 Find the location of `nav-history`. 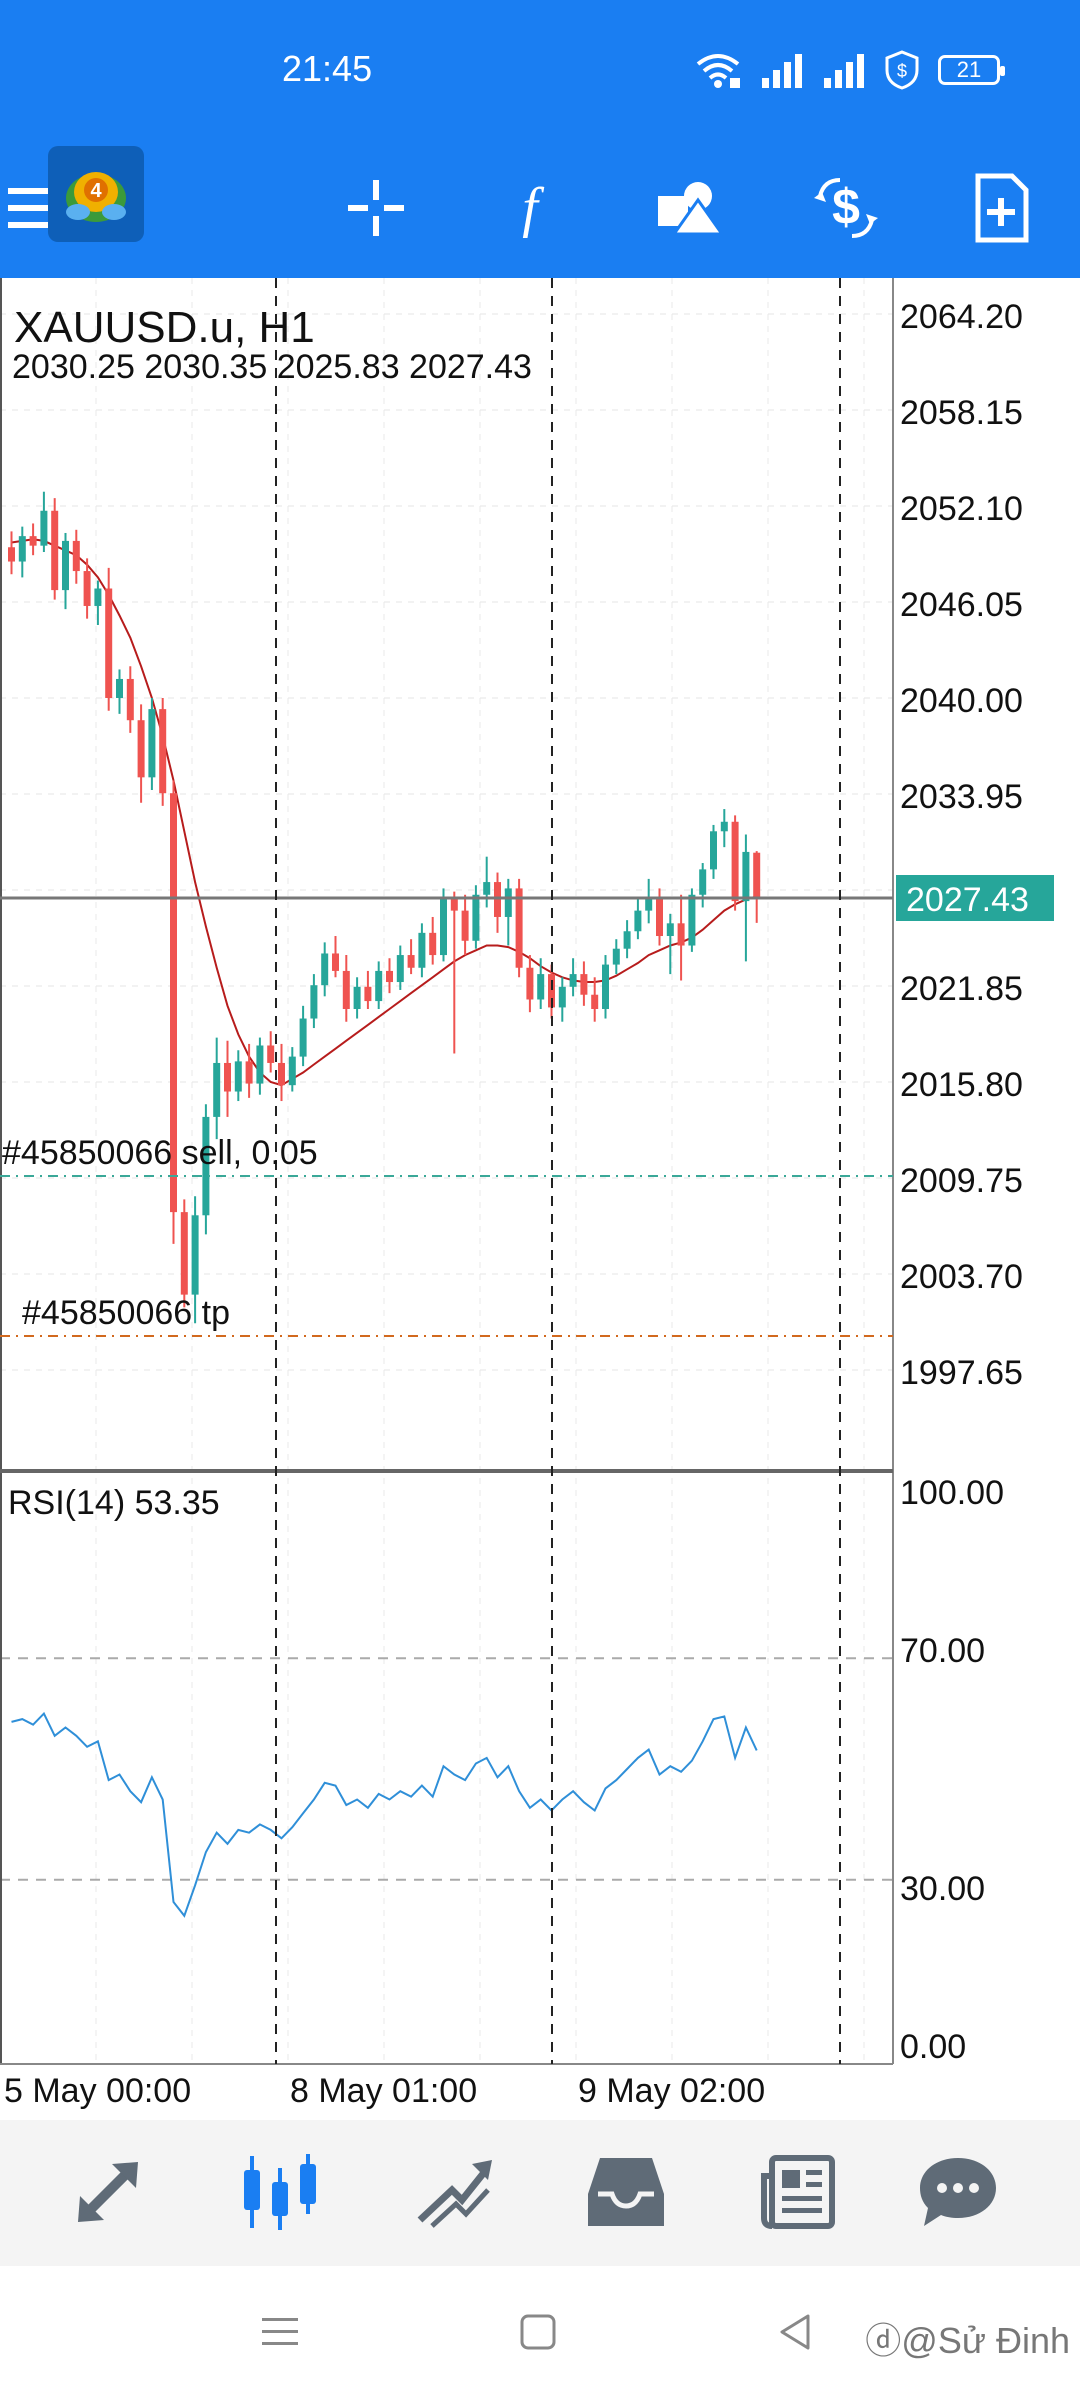

nav-history is located at coordinates (626, 2192).